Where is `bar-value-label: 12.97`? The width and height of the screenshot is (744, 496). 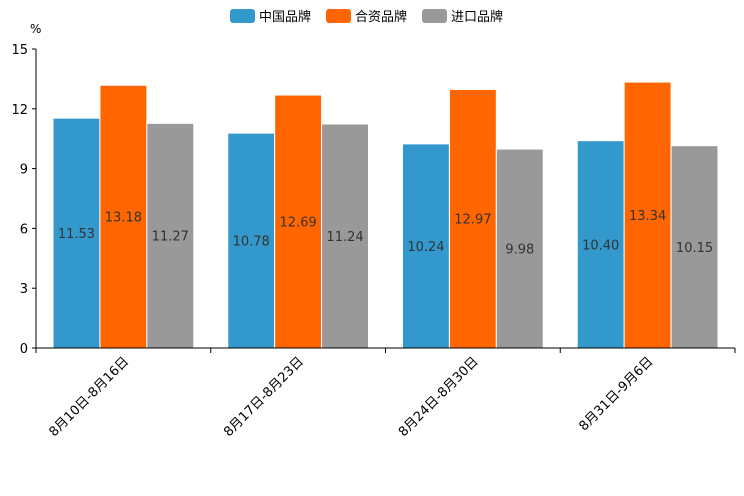 bar-value-label: 12.97 is located at coordinates (472, 220).